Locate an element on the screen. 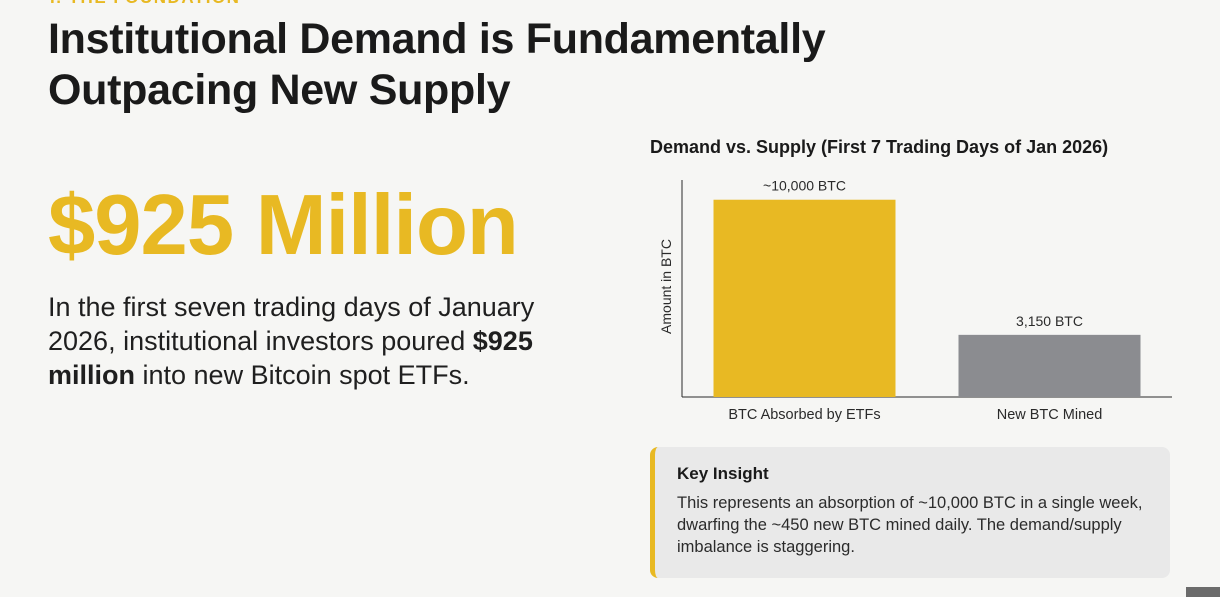  x-tick-label: New BTC Mined is located at coordinates (1050, 415).